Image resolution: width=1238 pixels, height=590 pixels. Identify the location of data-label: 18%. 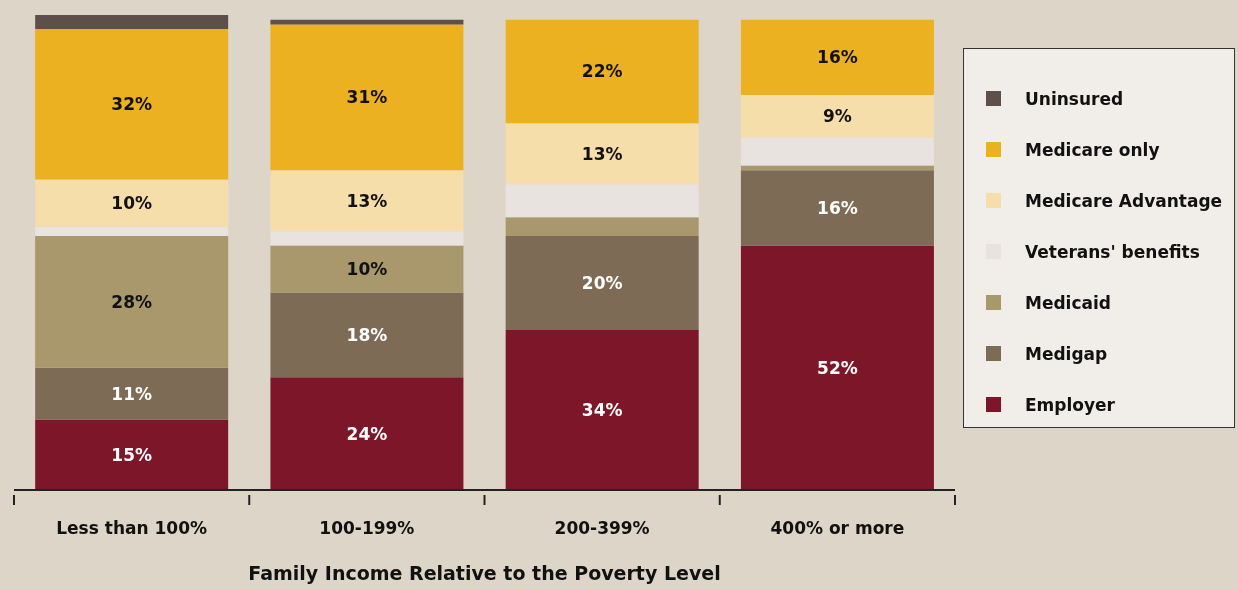
(367, 334).